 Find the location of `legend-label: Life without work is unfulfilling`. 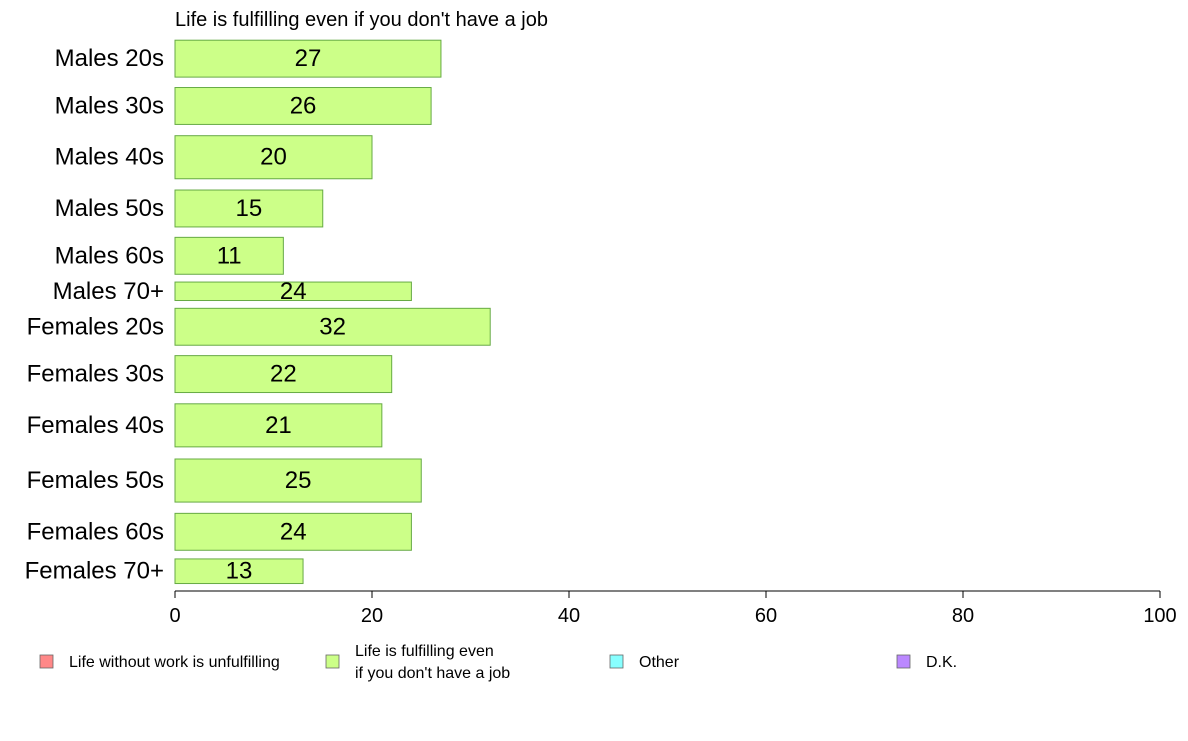

legend-label: Life without work is unfulfilling is located at coordinates (174, 662).